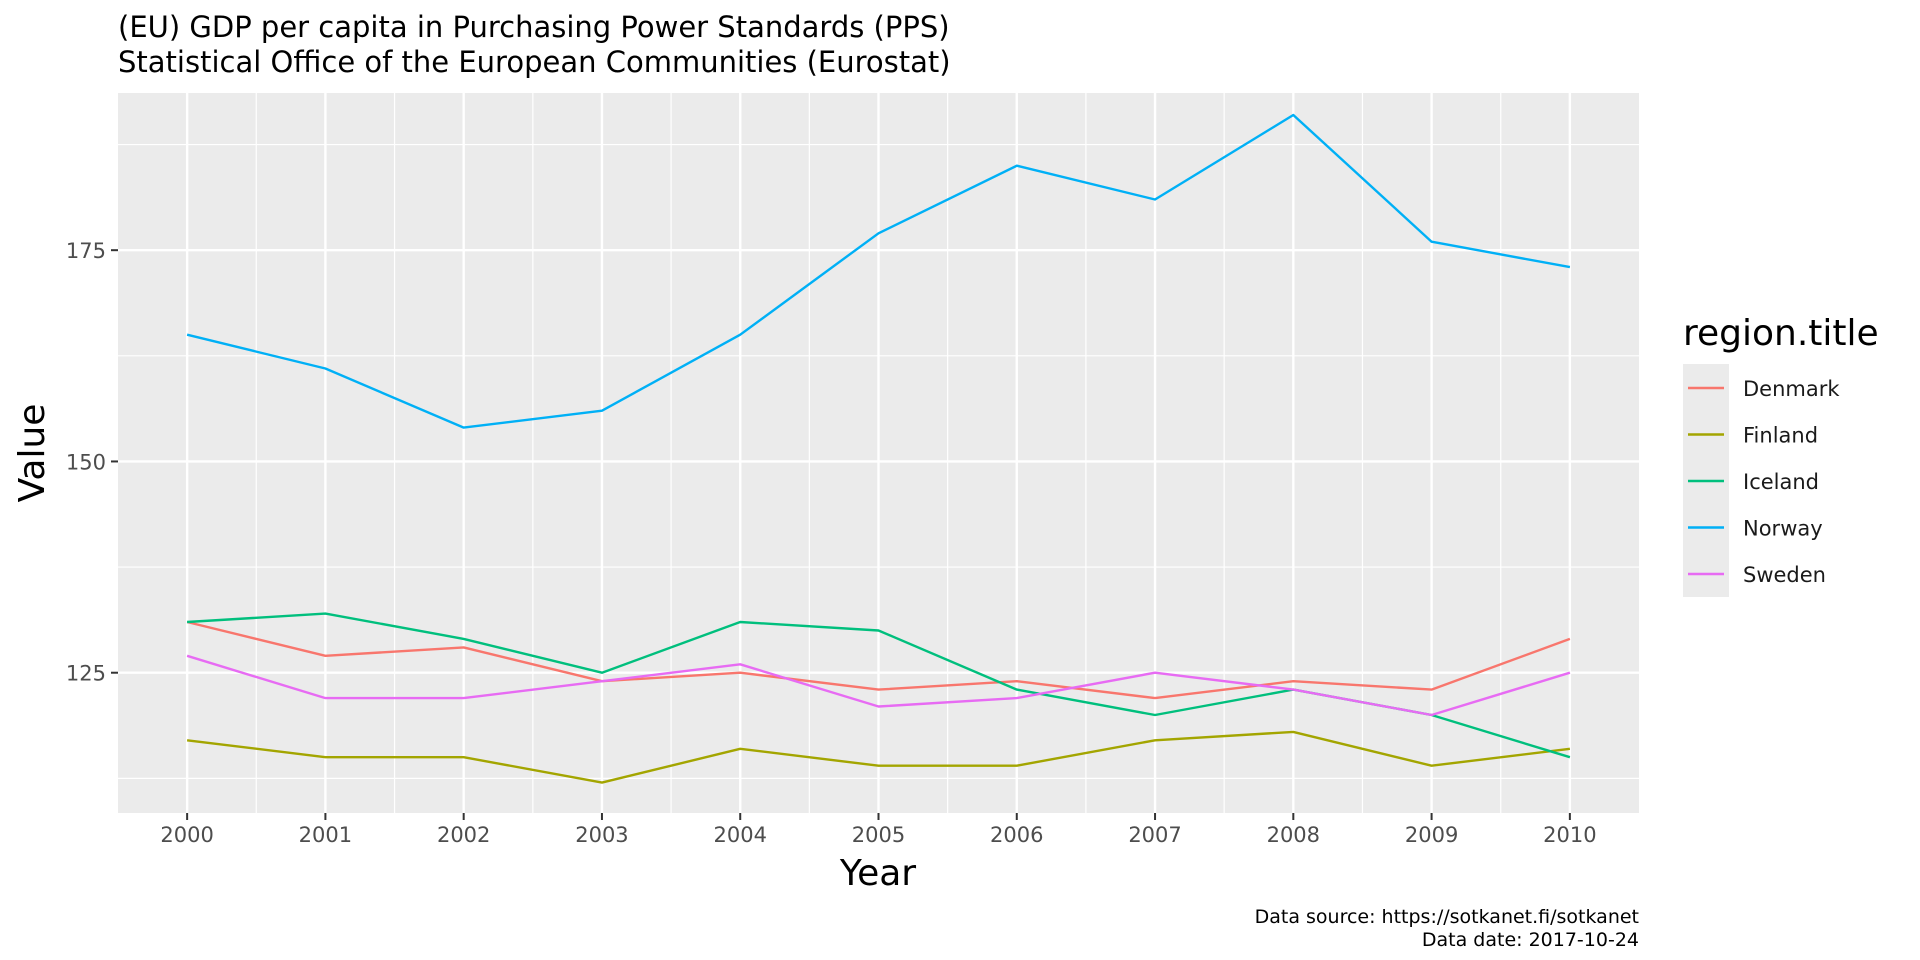 This screenshot has height=960, width=1920. Describe the element at coordinates (878, 685) in the screenshot. I see `series-line-sweden` at that location.